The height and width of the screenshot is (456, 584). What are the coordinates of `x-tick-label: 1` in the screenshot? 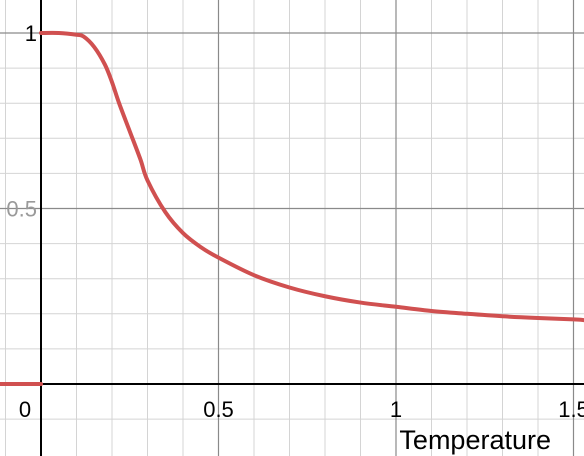 It's located at (396, 409).